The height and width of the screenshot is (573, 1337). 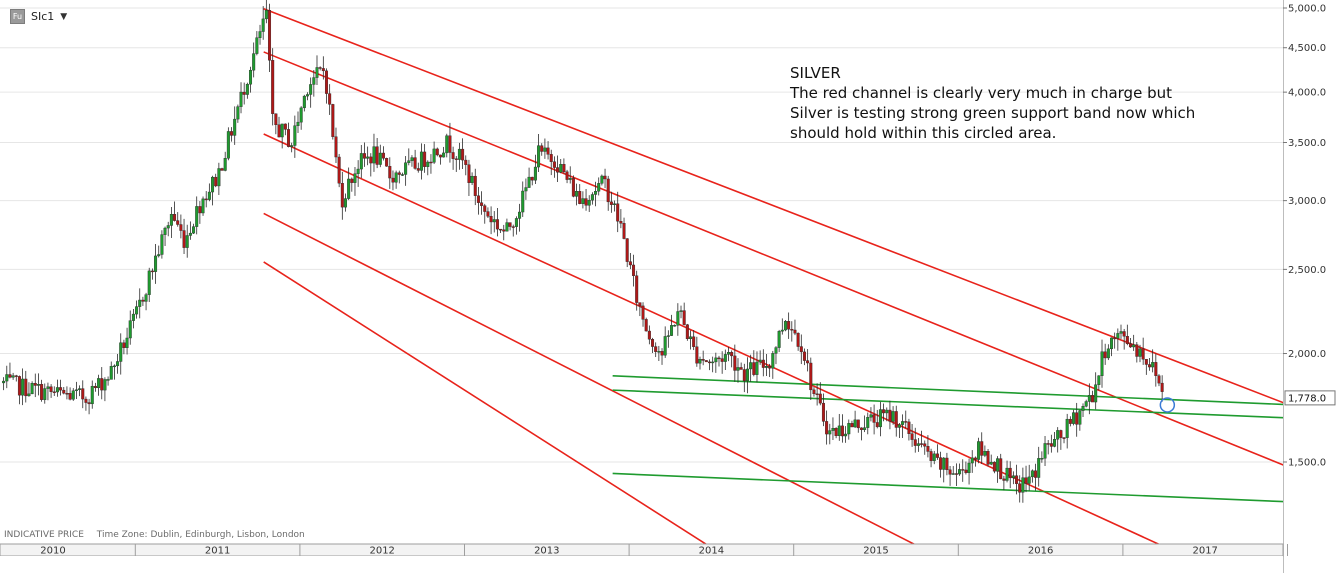 I want to click on annotation-marks, so click(x=1167, y=405).